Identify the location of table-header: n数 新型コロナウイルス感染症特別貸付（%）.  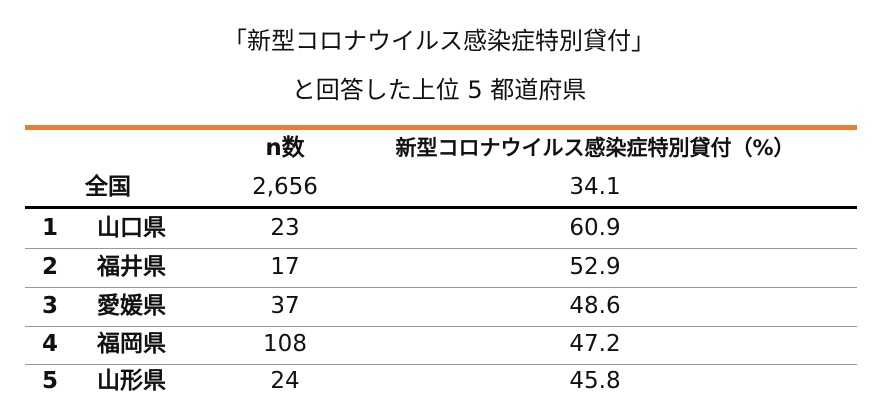
(441, 148).